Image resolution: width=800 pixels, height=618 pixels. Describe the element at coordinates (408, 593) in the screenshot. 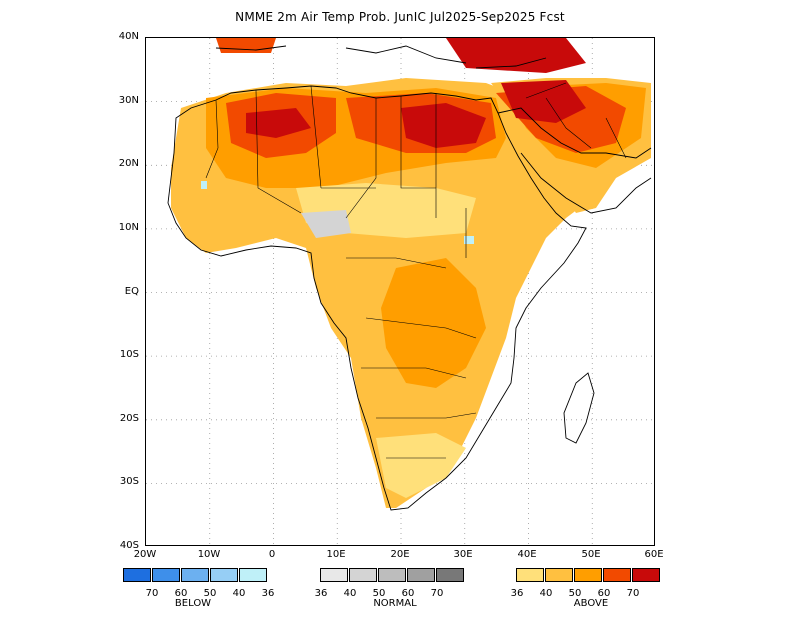

I see `legend-normal-num: 60` at that location.